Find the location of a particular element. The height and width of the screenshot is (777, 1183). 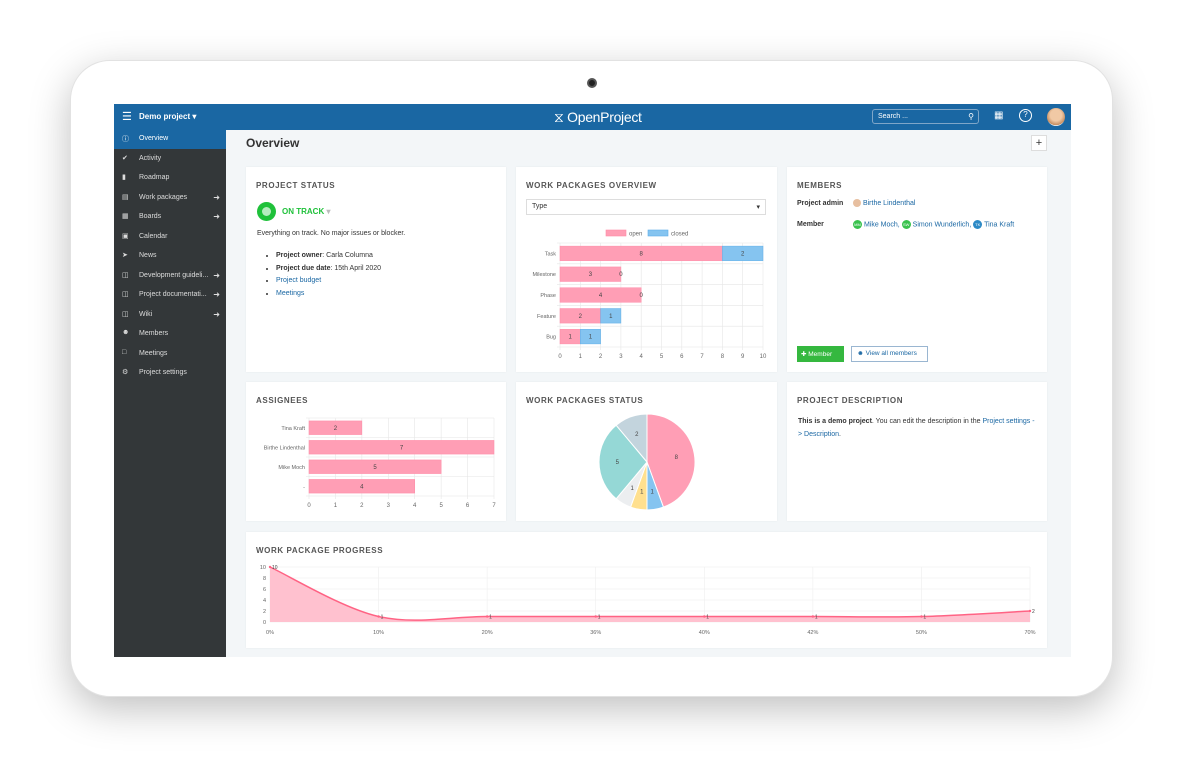

page-title: Overview is located at coordinates (273, 143).